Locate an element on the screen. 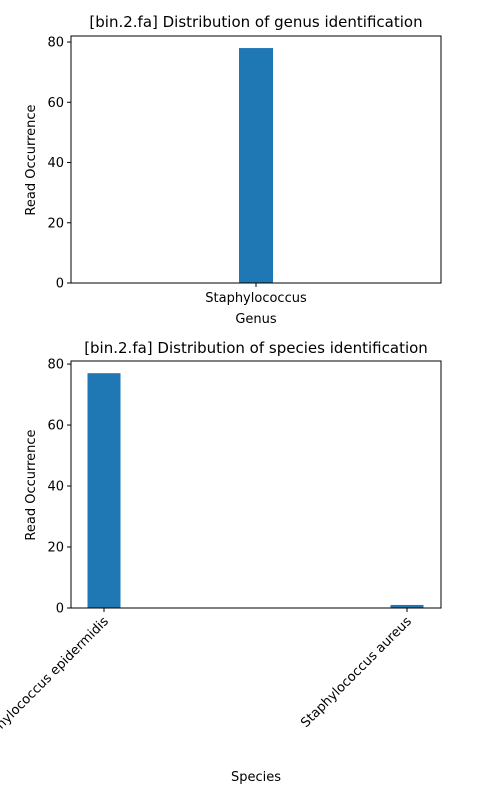 The width and height of the screenshot is (500, 800). bar-staphylococcus is located at coordinates (256, 165).